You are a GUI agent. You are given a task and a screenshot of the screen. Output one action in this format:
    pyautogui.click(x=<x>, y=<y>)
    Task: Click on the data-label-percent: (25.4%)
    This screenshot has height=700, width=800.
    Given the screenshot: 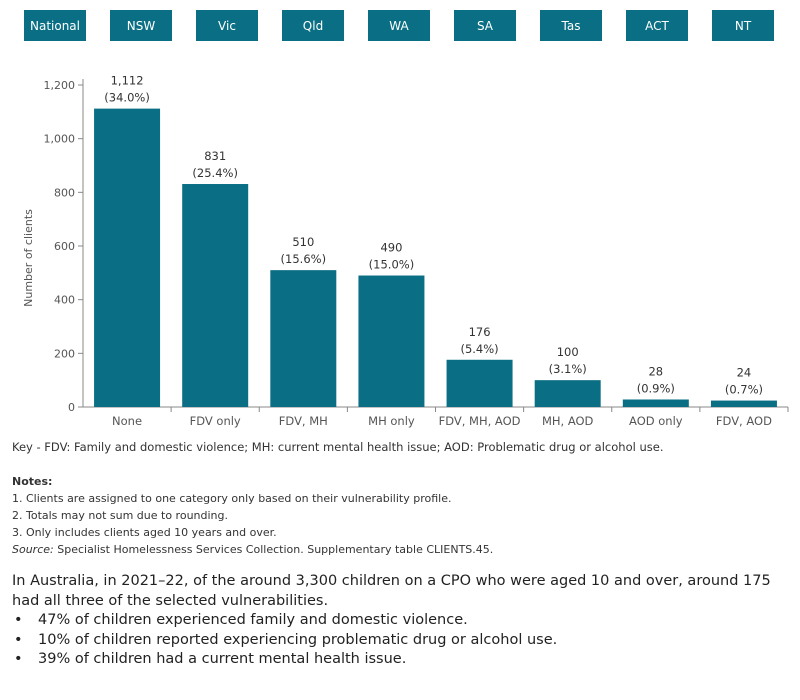 What is the action you would take?
    pyautogui.click(x=215, y=173)
    